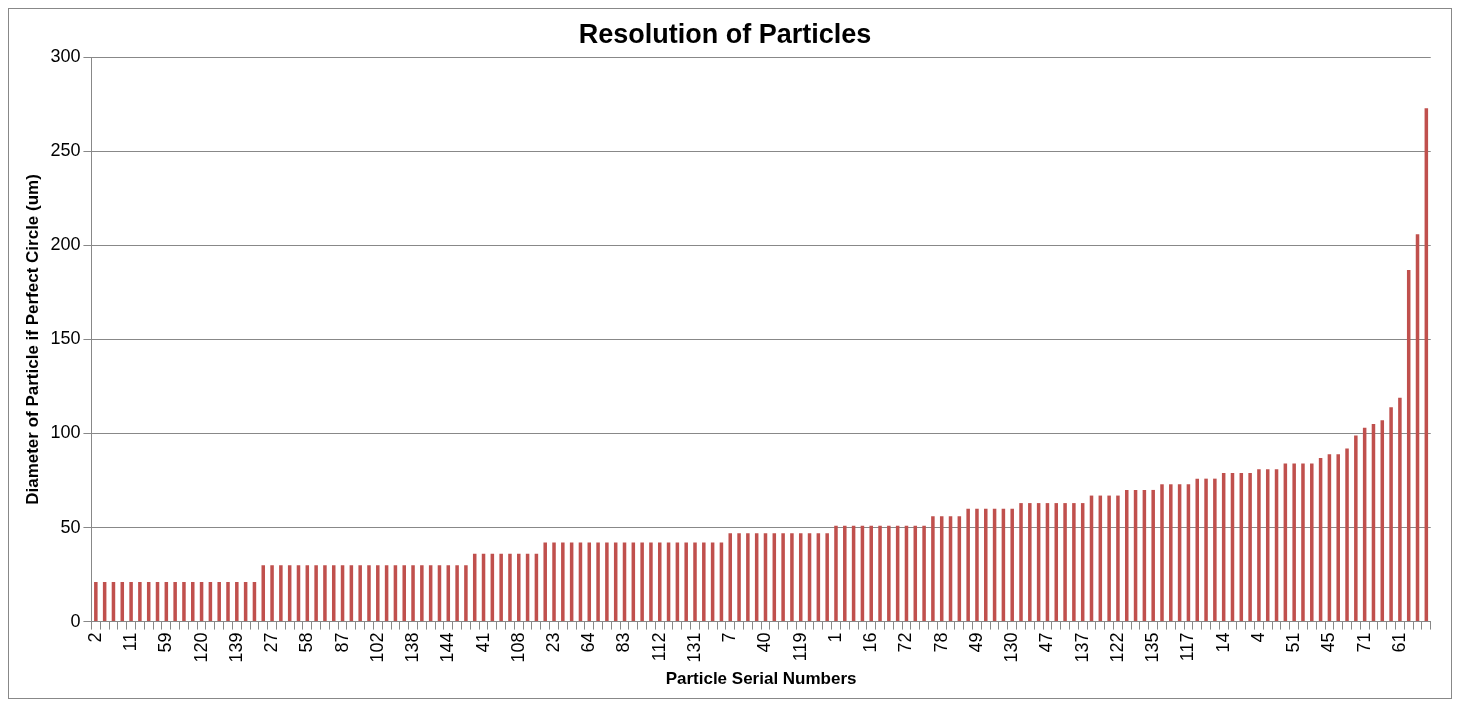  I want to click on x-tick-label: 117, so click(1187, 647).